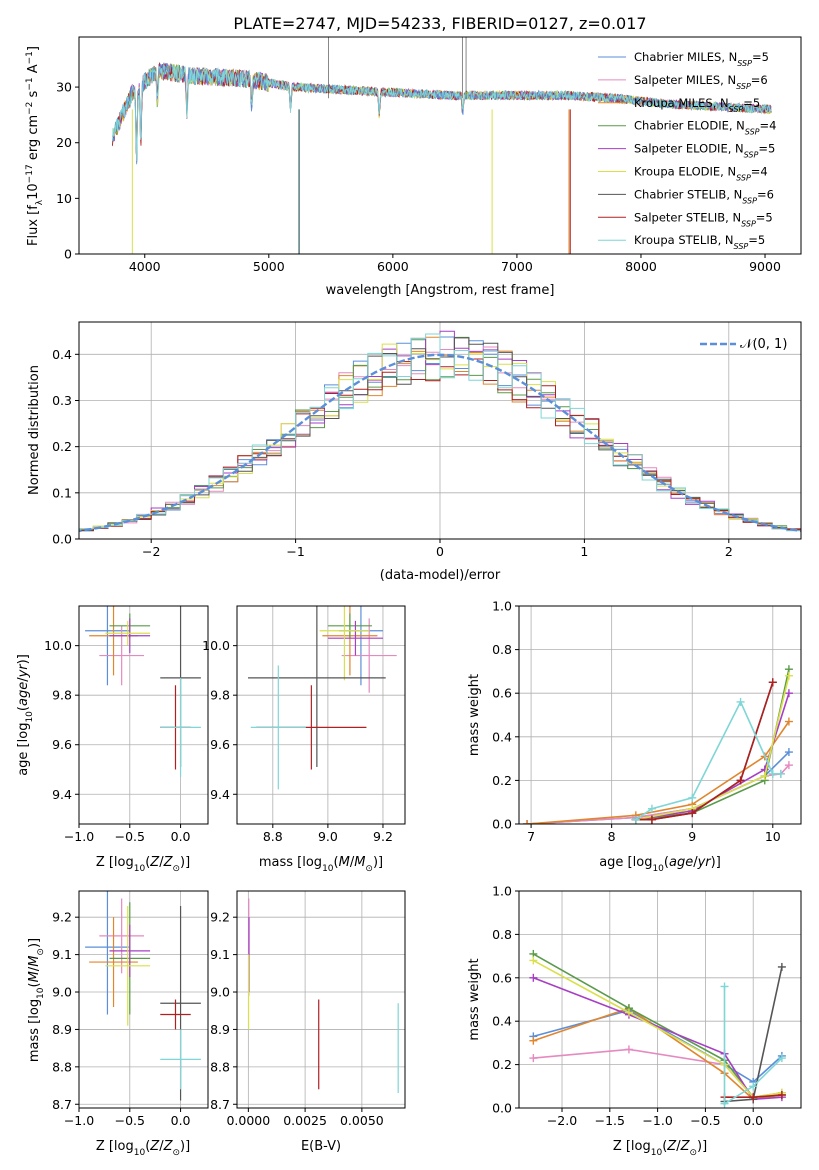 This screenshot has width=819, height=1170. Describe the element at coordinates (33, 139) in the screenshot. I see `label-part: erg cm` at that location.